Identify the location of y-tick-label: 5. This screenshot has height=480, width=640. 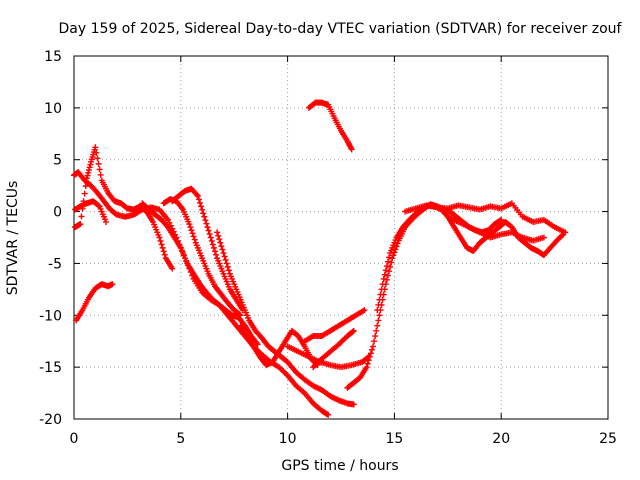
(57, 161).